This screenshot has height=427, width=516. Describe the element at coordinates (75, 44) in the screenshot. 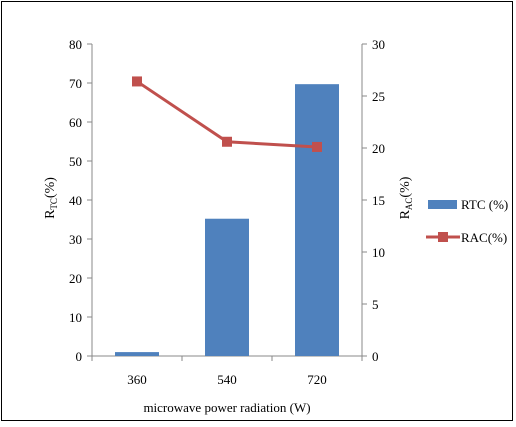

I see `left-tick-label: 80` at that location.